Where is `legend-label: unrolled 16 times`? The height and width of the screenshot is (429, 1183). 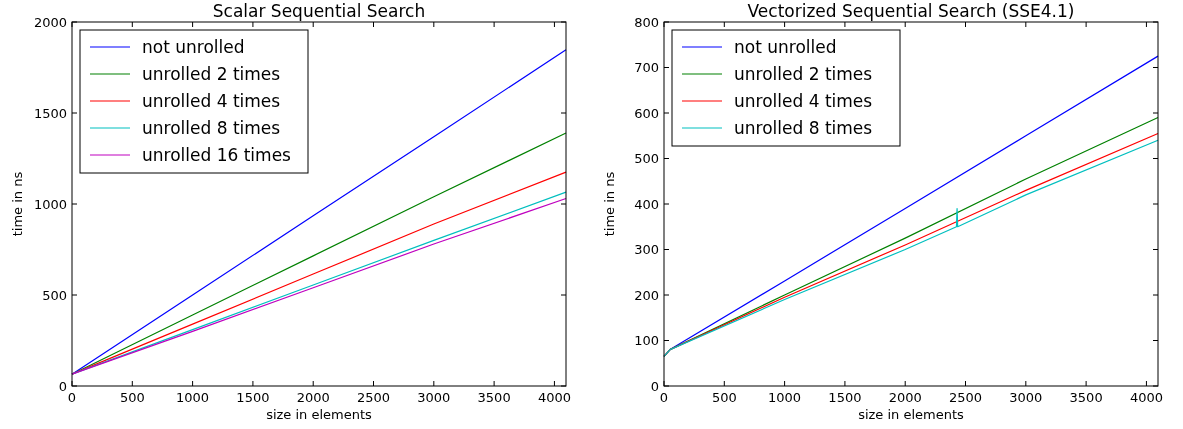
legend-label: unrolled 16 times is located at coordinates (217, 155).